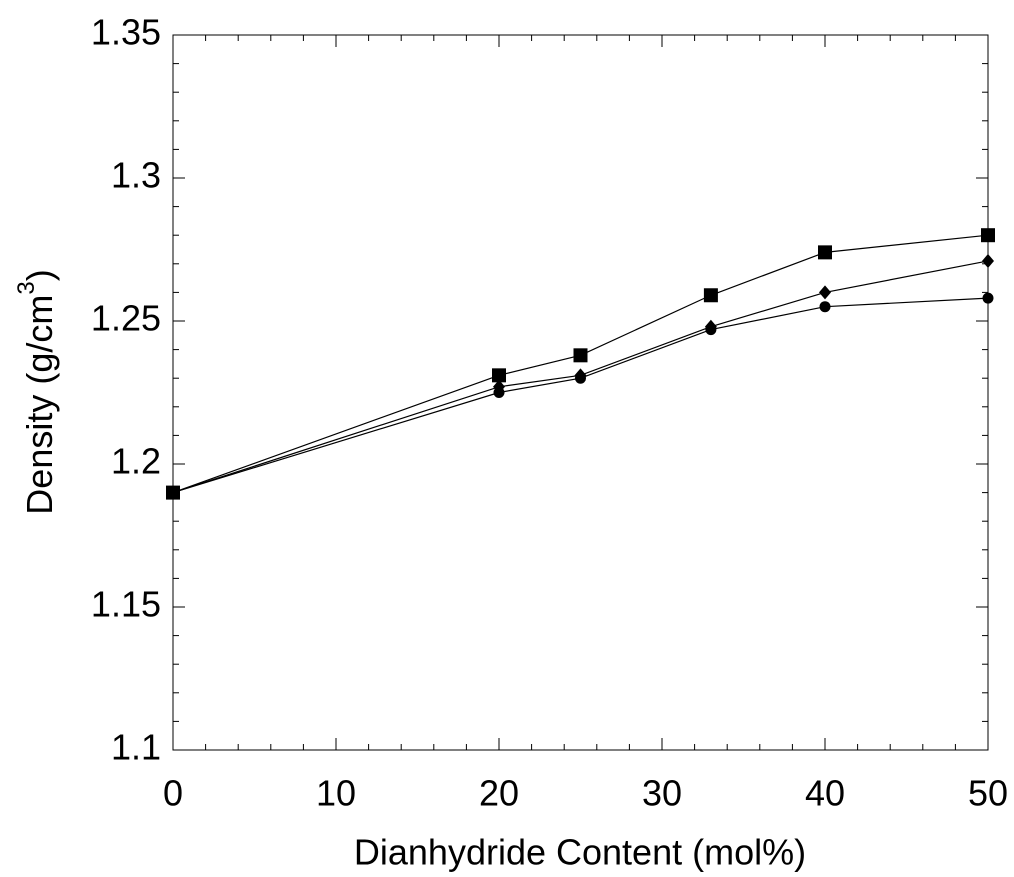 Image resolution: width=1014 pixels, height=877 pixels. What do you see at coordinates (126, 32) in the screenshot?
I see `y-tick-label: 1.35` at bounding box center [126, 32].